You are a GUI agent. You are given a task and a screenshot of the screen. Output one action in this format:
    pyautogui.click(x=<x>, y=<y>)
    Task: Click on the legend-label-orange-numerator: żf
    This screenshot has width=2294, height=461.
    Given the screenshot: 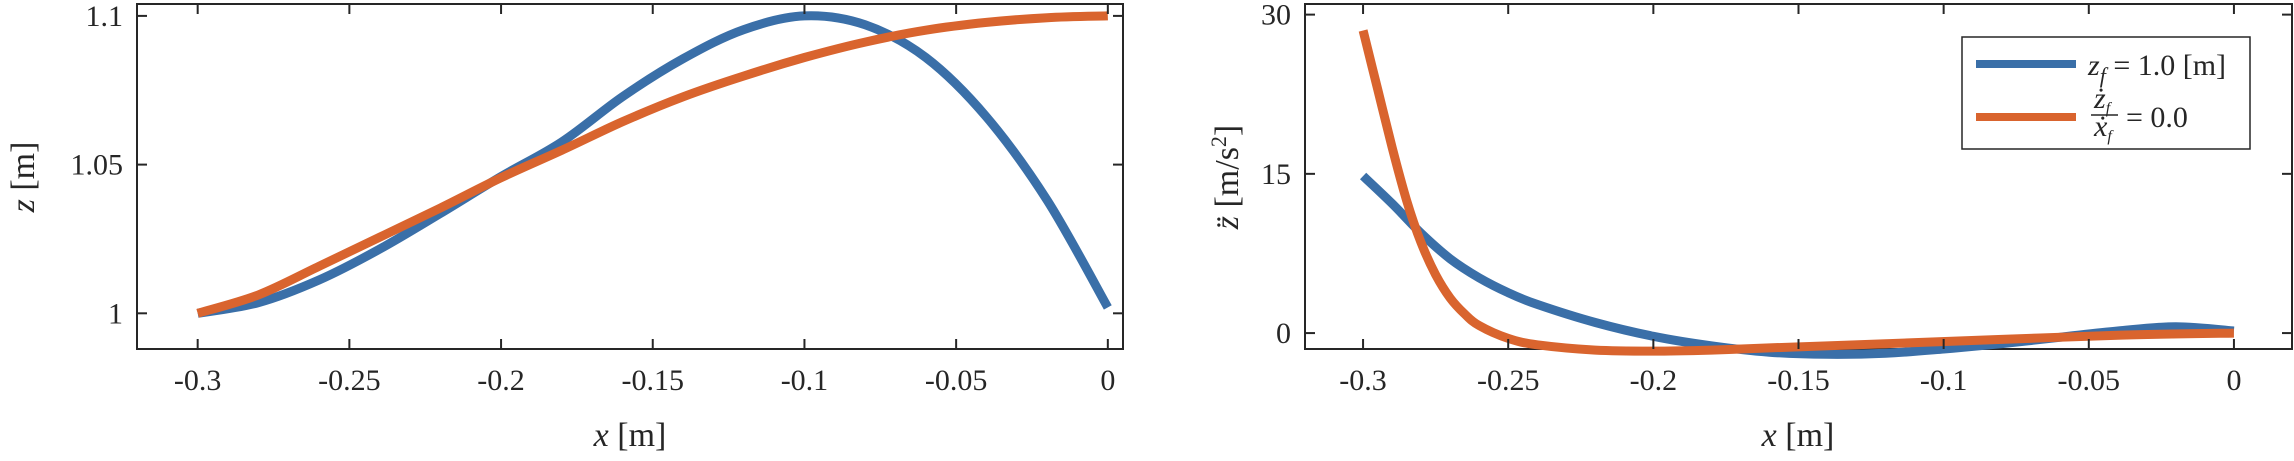 What is the action you would take?
    pyautogui.click(x=2103, y=99)
    